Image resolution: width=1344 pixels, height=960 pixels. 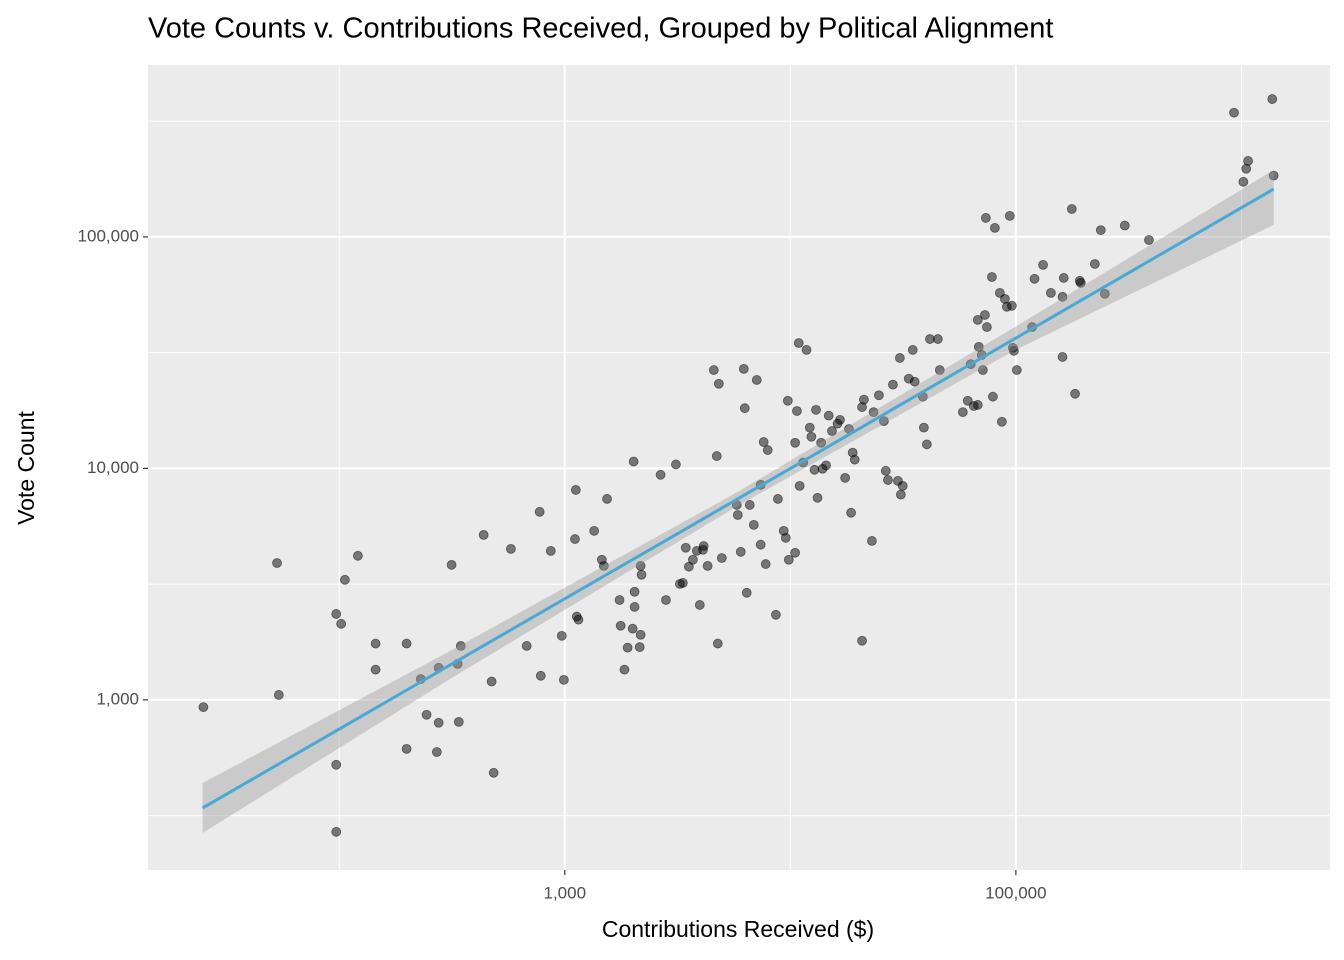 What do you see at coordinates (564, 892) in the screenshot?
I see `x-tick-label: 1,000` at bounding box center [564, 892].